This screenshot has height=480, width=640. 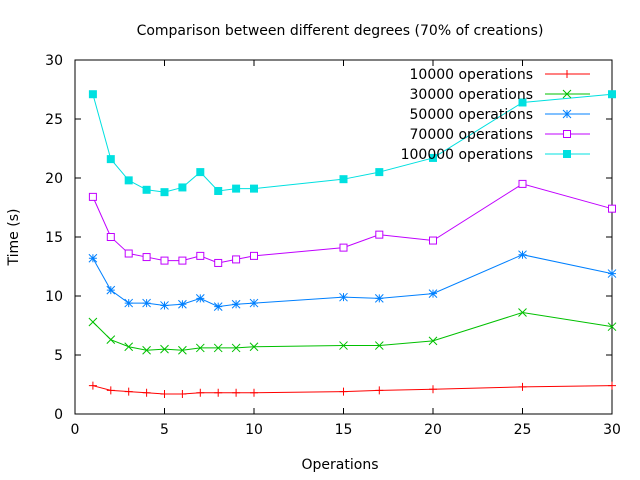 What do you see at coordinates (75, 430) in the screenshot?
I see `x-tick-label: 0` at bounding box center [75, 430].